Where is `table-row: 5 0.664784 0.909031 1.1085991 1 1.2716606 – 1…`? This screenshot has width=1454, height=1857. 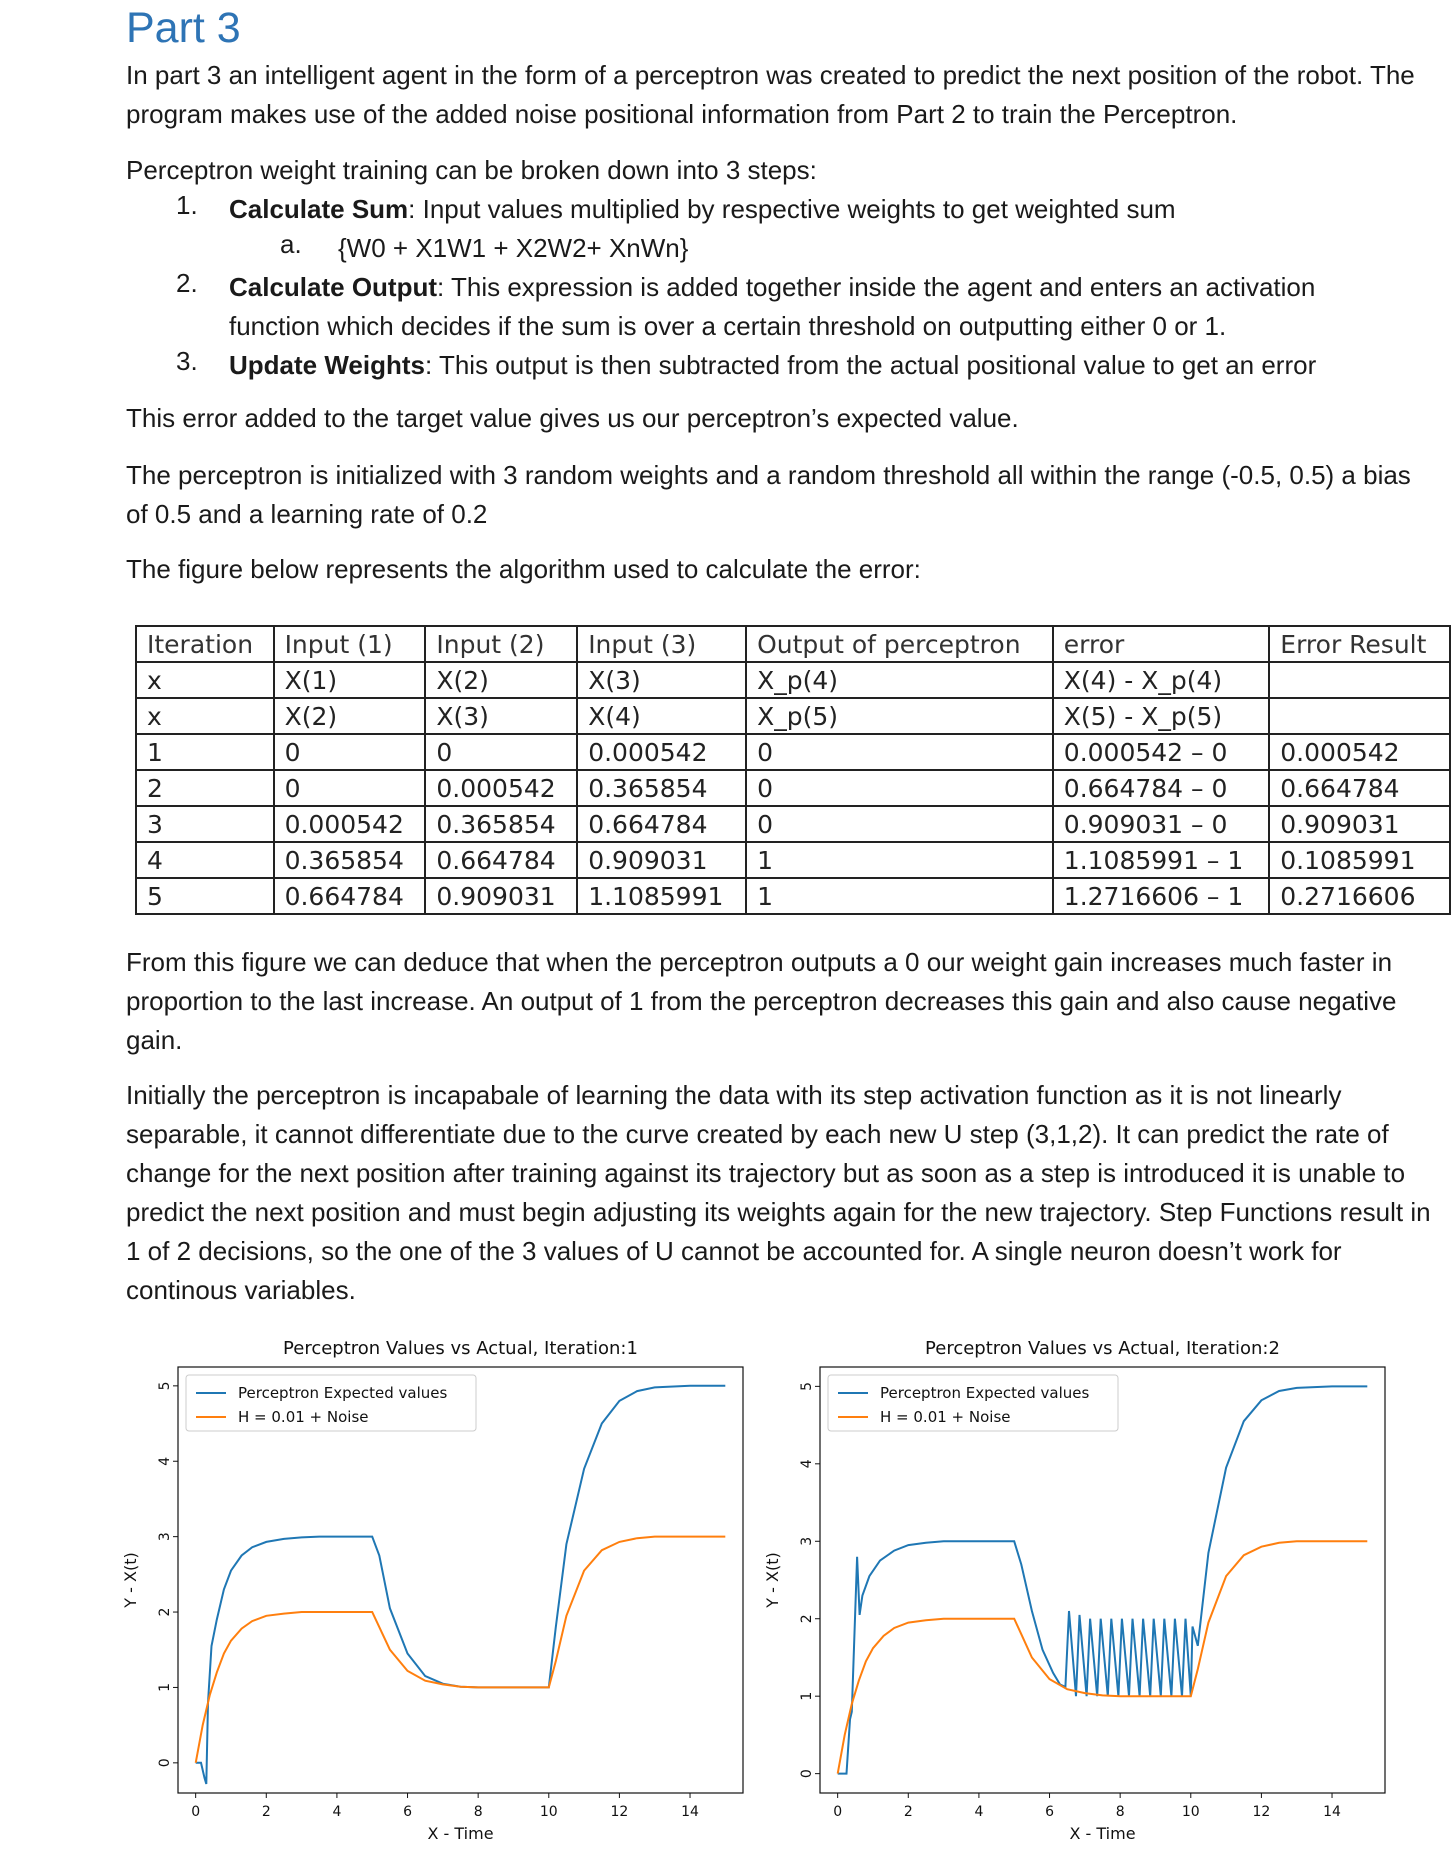
table-row: 5 0.664784 0.909031 1.1085991 1 1.2716606 – 1… is located at coordinates (793, 896).